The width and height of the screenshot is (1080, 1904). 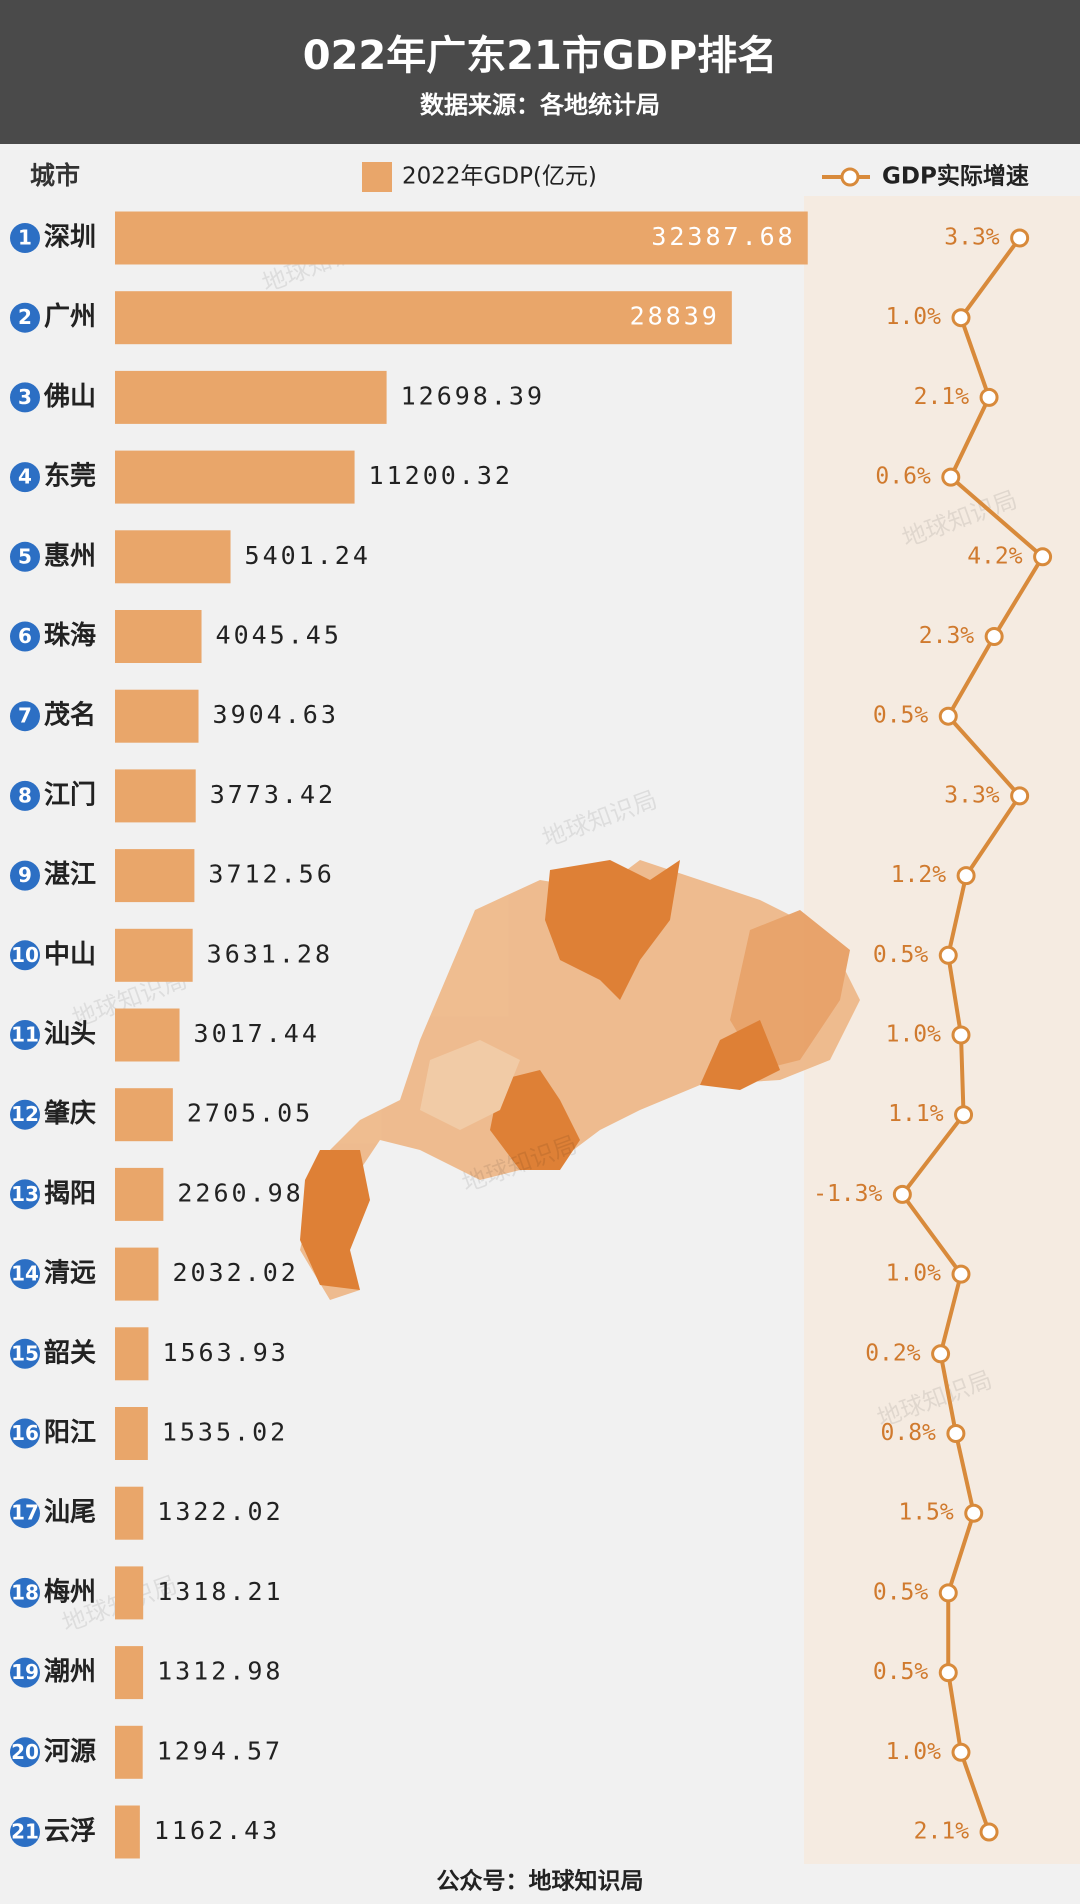 I want to click on growth-label: 0.2%, so click(x=893, y=1353).